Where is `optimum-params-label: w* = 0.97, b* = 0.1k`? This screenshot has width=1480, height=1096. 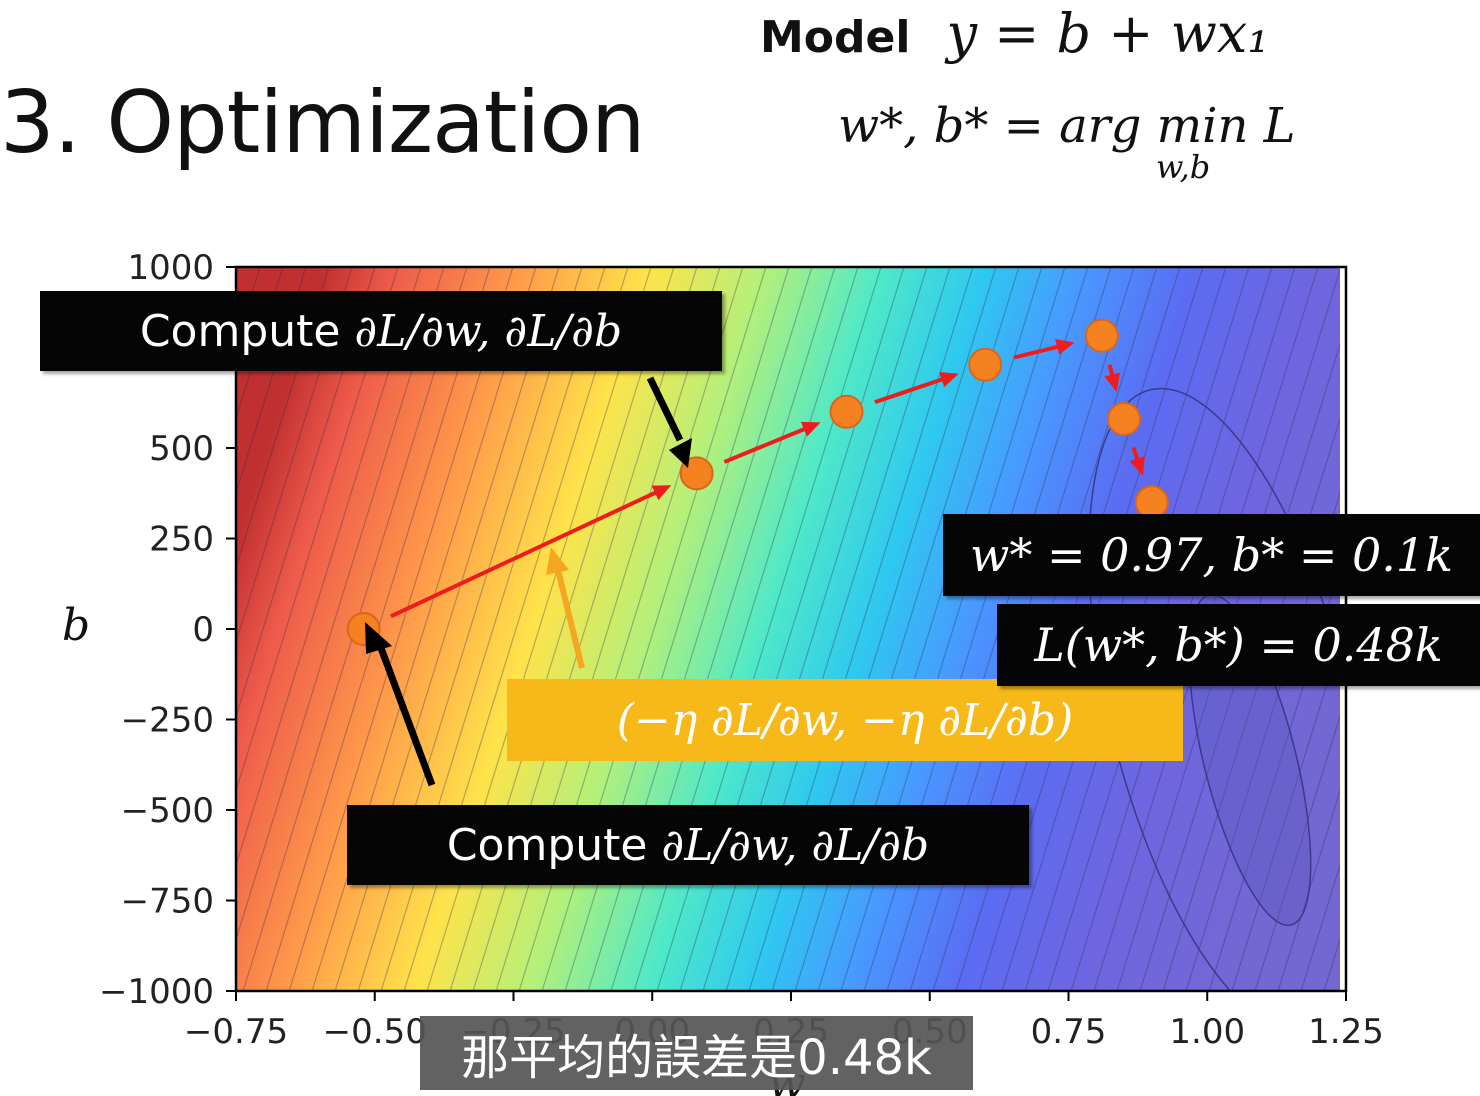 optimum-params-label: w* = 0.97, b* = 0.1k is located at coordinates (1211, 555).